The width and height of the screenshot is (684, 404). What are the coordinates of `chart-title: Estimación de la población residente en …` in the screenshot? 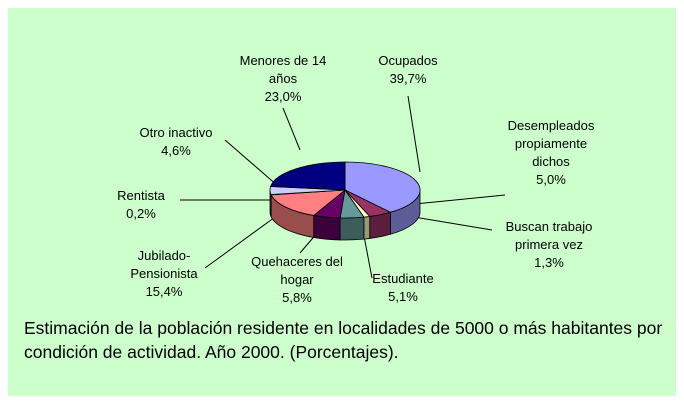 It's located at (343, 340).